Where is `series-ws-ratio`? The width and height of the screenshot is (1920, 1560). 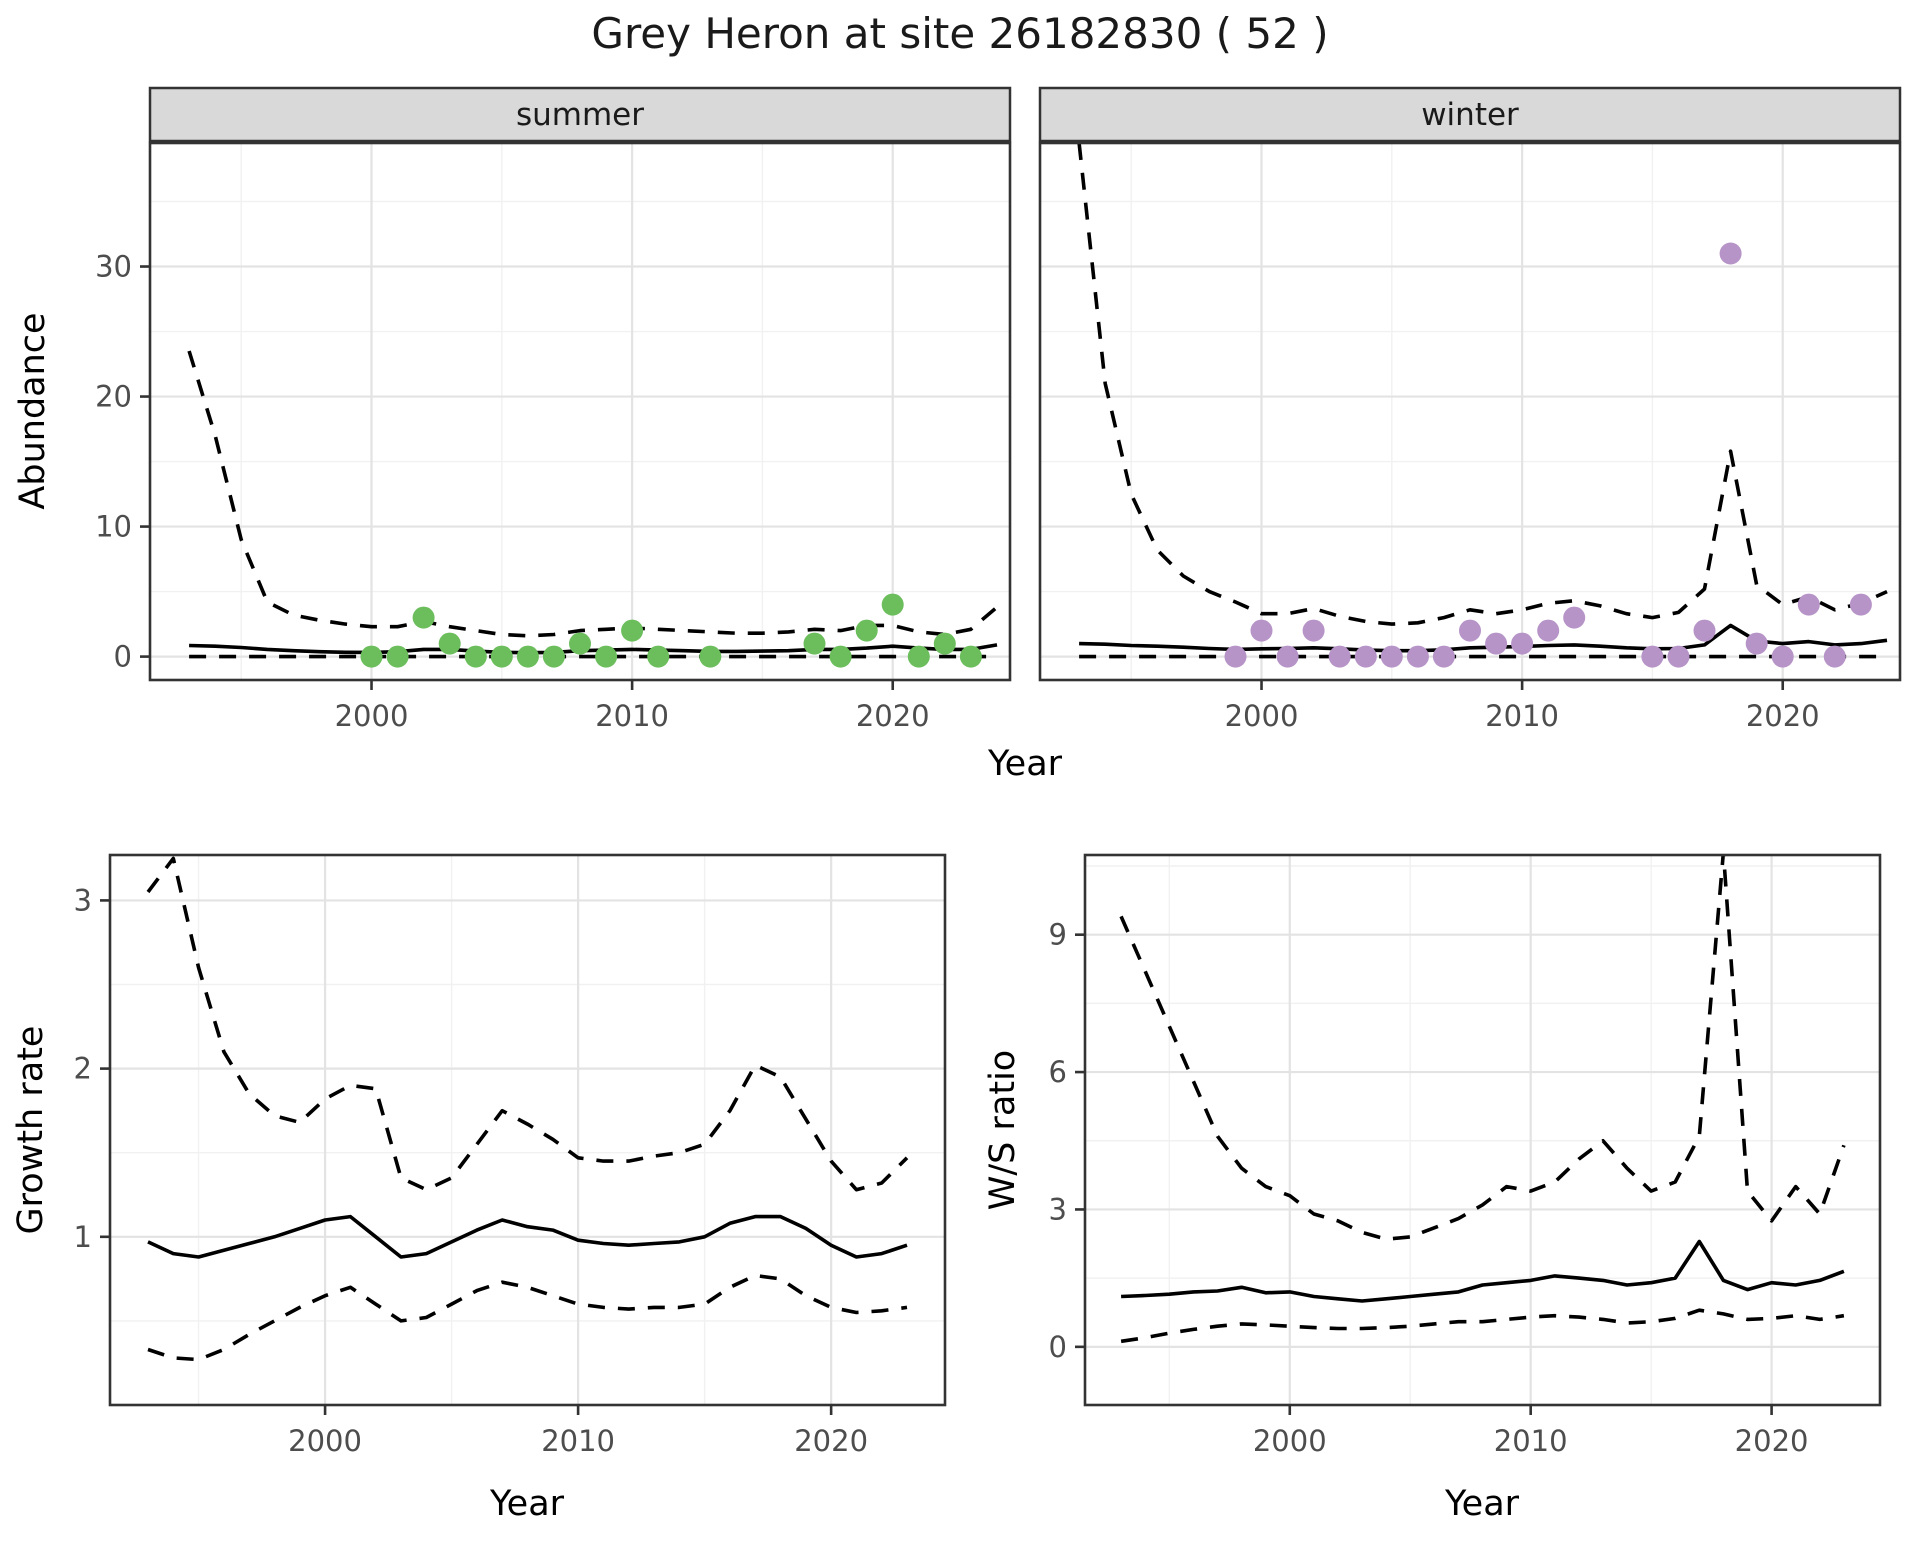
series-ws-ratio is located at coordinates (1482, 1099).